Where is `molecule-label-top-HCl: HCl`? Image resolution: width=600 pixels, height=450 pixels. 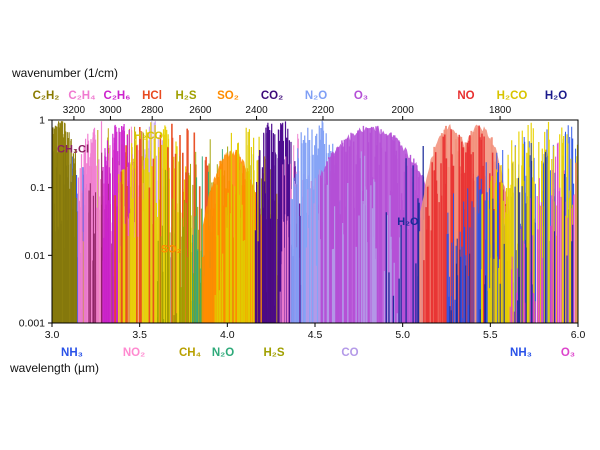
molecule-label-top-HCl: HCl is located at coordinates (152, 96).